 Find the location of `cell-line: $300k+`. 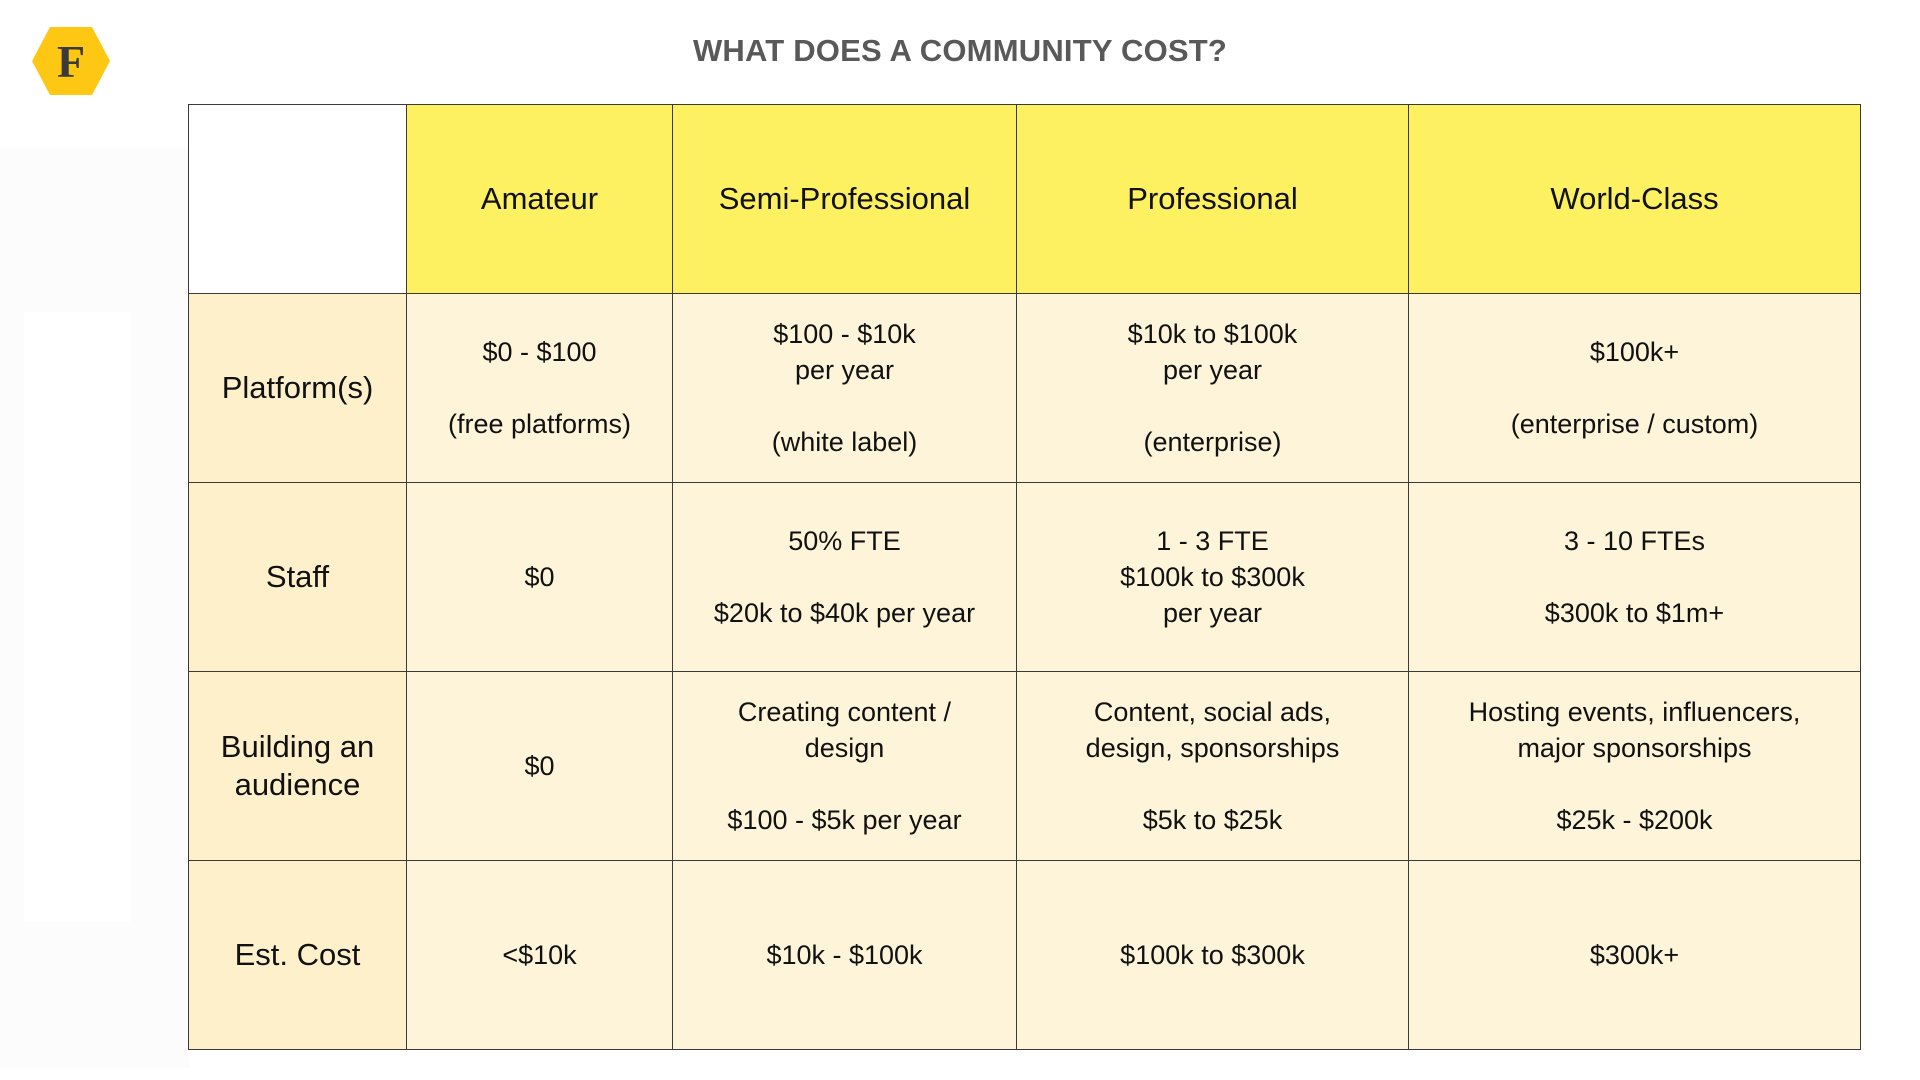

cell-line: $300k+ is located at coordinates (1634, 955).